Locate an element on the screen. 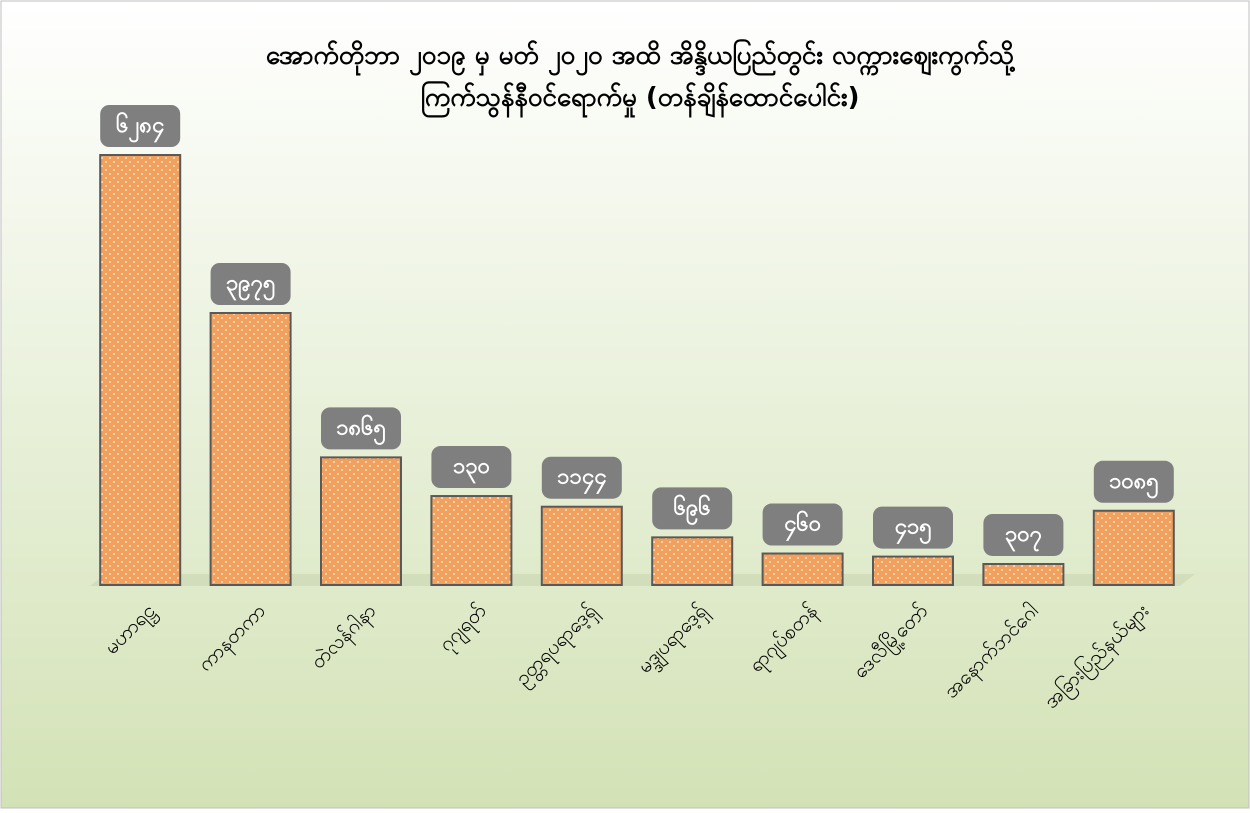  value-label: ၆၂၈၄ is located at coordinates (140, 127).